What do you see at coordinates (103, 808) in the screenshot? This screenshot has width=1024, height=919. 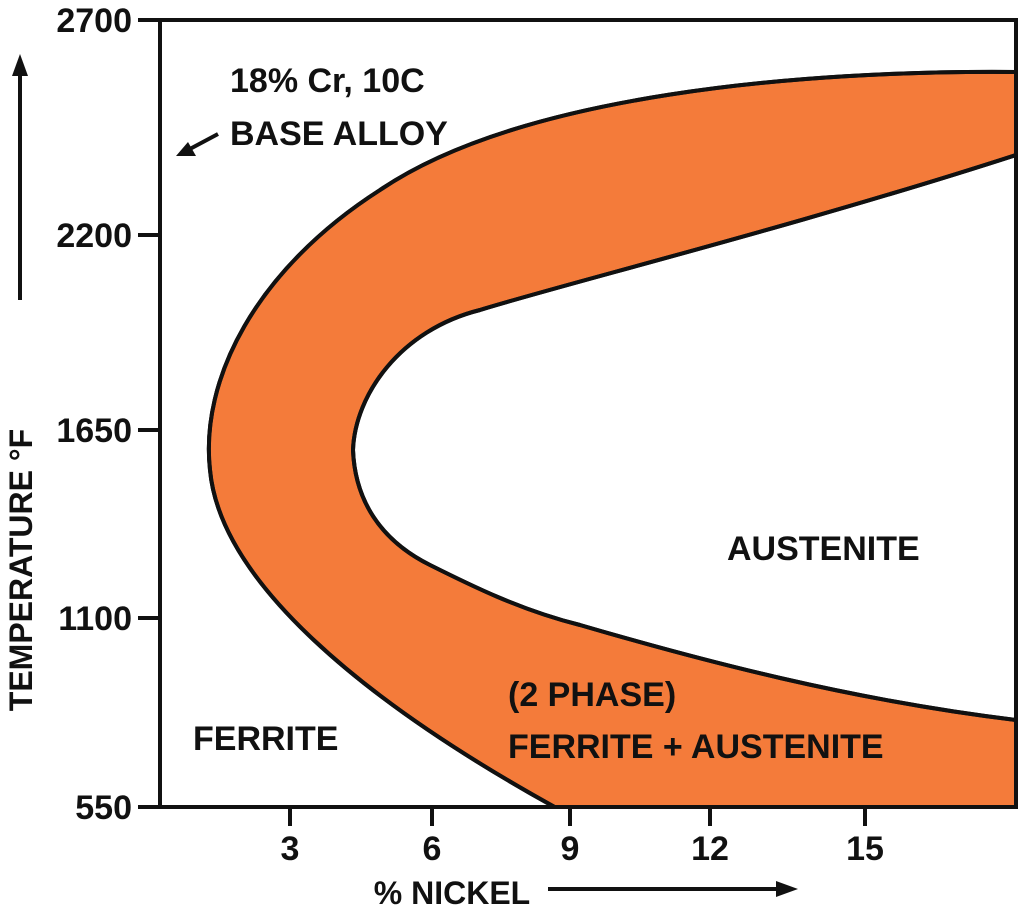 I see `y-tick-label: 550` at bounding box center [103, 808].